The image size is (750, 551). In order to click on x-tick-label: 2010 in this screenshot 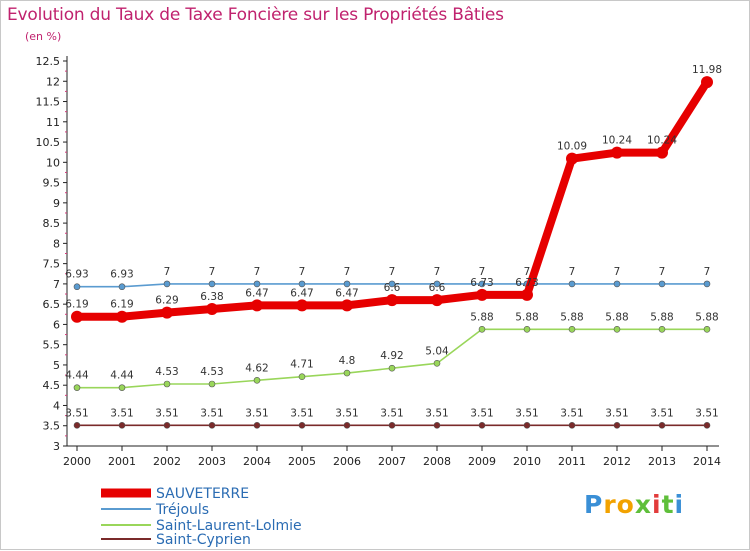, I will do `click(527, 461)`.